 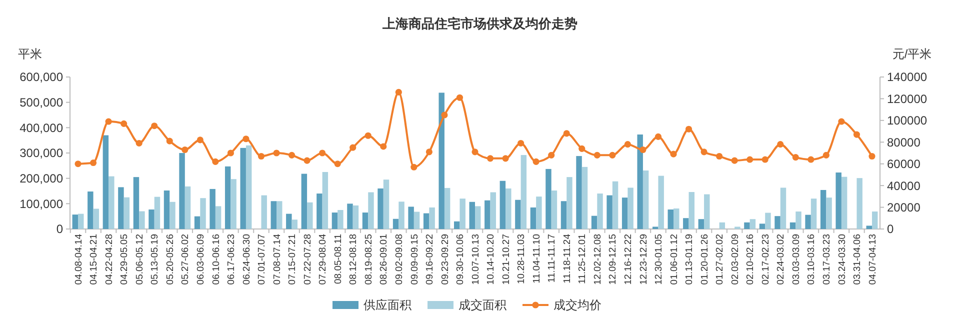 What do you see at coordinates (907, 77) in the screenshot?
I see `y2-tick-label: 140000` at bounding box center [907, 77].